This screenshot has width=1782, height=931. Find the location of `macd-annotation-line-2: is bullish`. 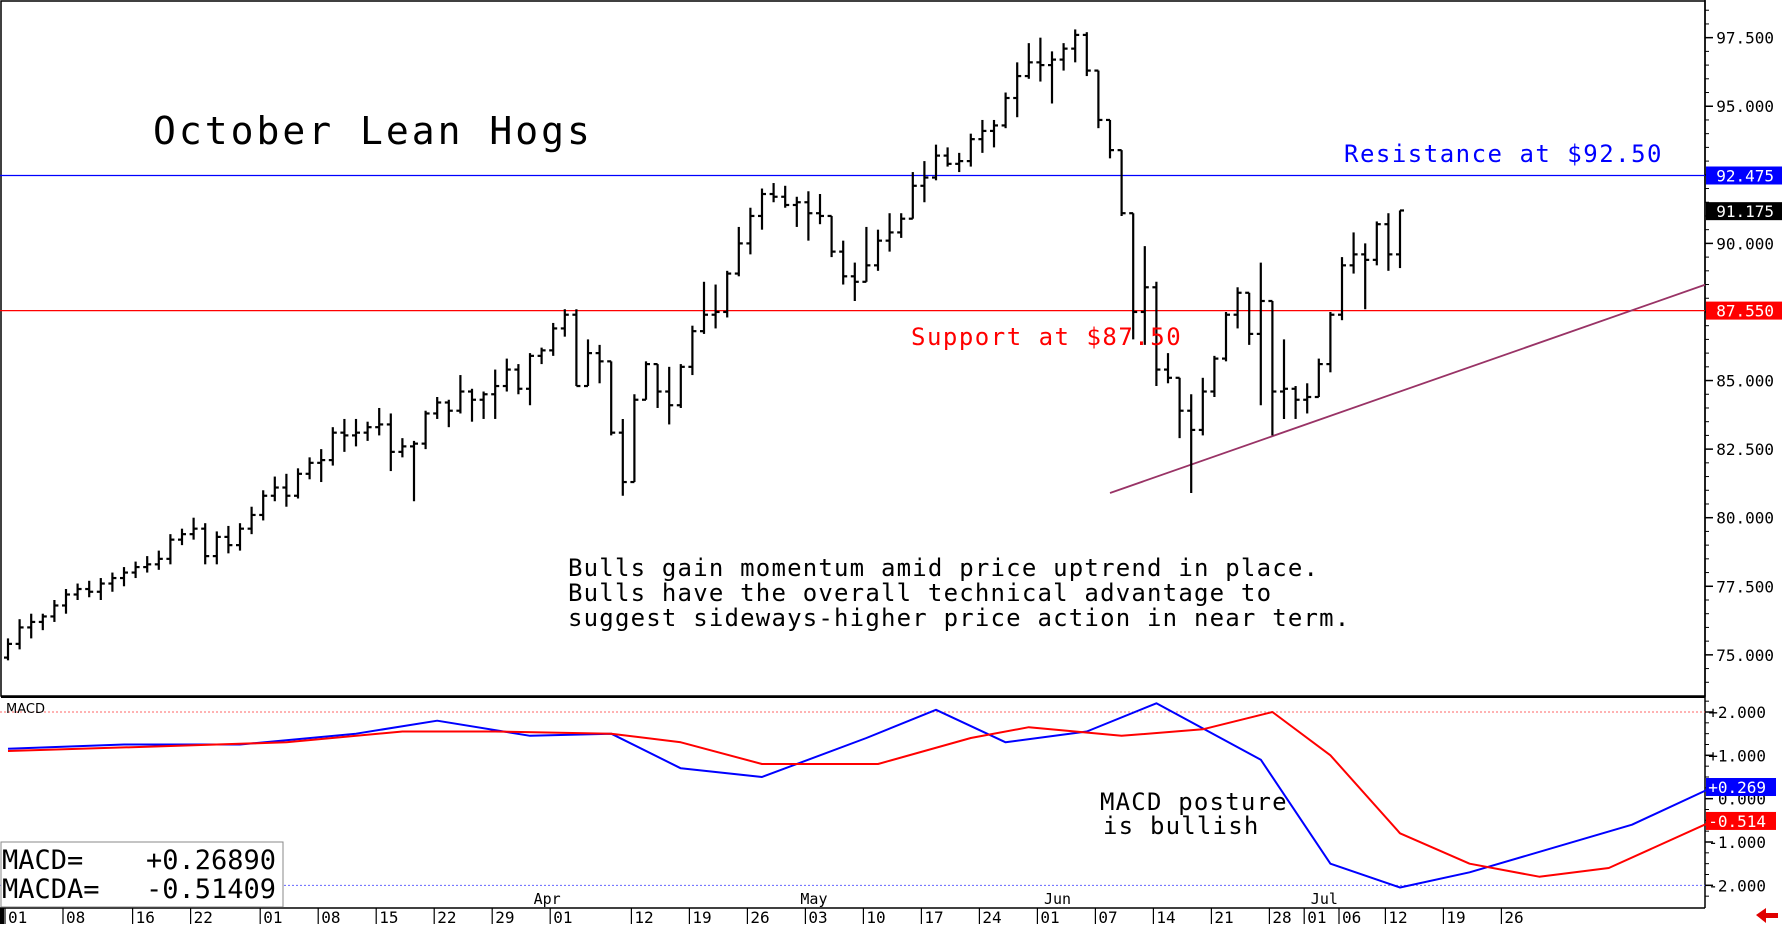

macd-annotation-line-2: is bullish is located at coordinates (1181, 826).